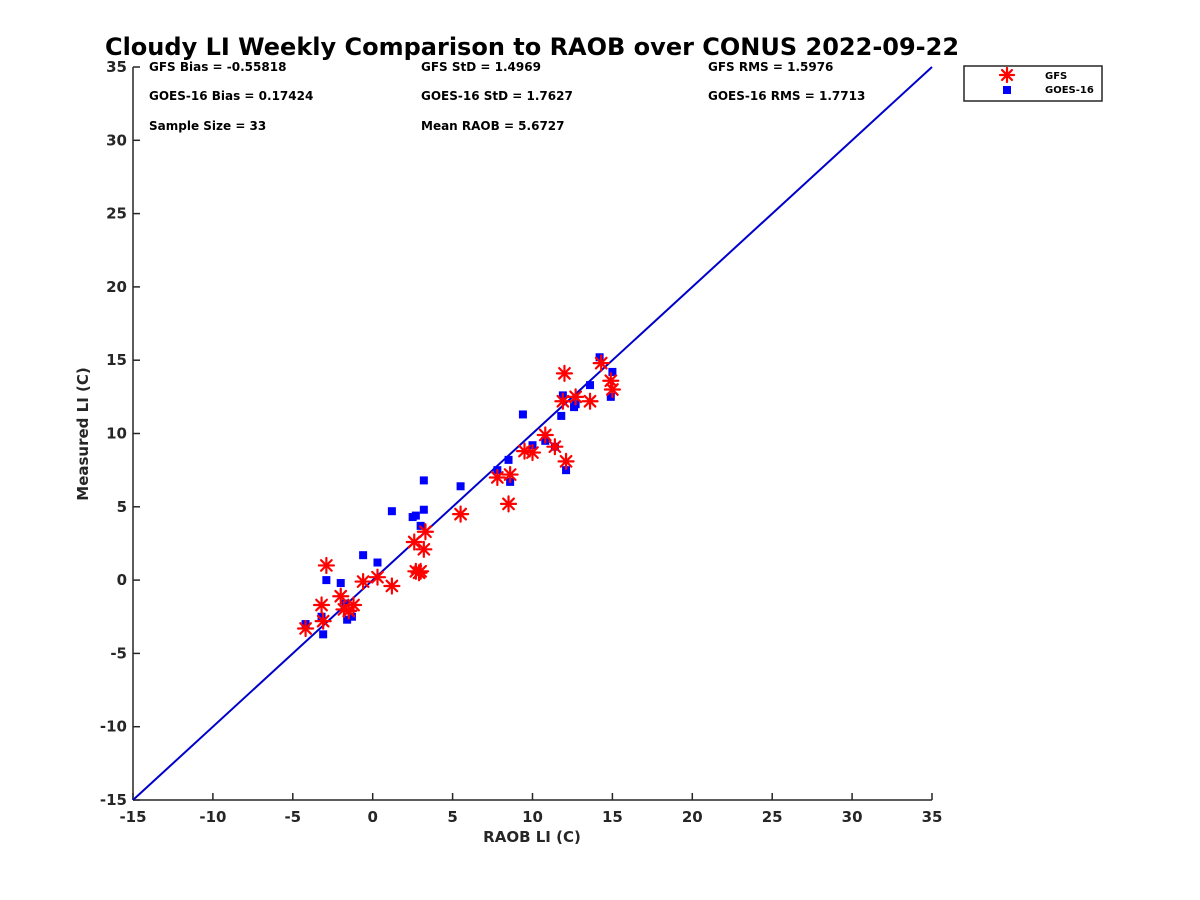 This screenshot has width=1200, height=900. I want to click on x-tick-label: -10, so click(212, 817).